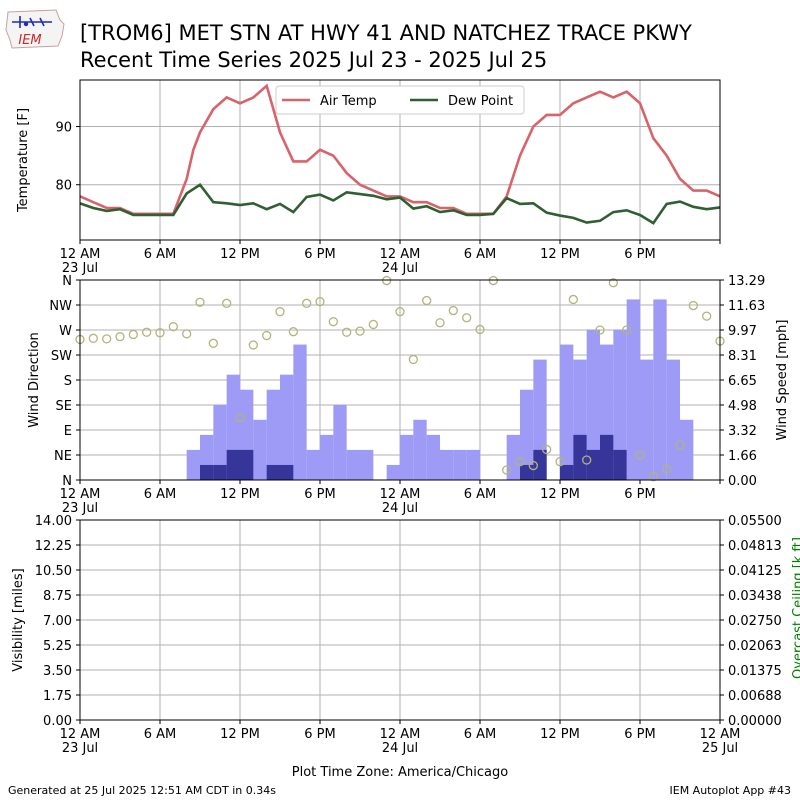  Describe the element at coordinates (755, 671) in the screenshot. I see `ceiling-tick-label: 0.01375` at that location.